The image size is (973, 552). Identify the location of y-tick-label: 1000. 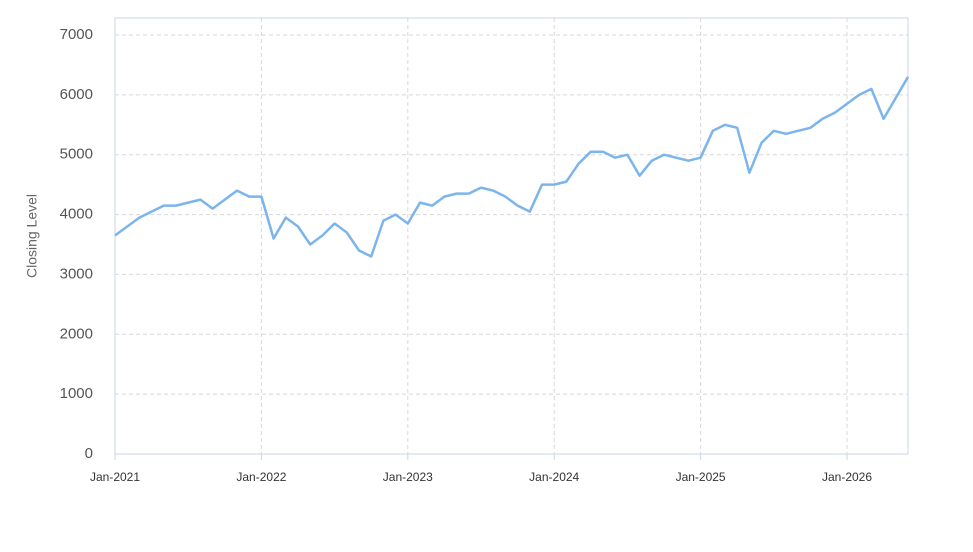
(76, 393).